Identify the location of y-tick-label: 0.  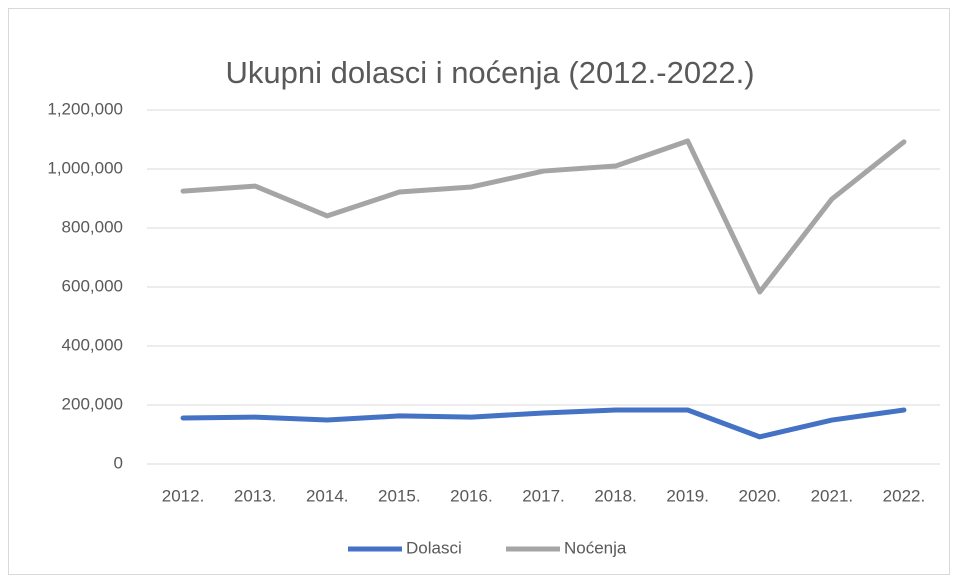
(118, 462).